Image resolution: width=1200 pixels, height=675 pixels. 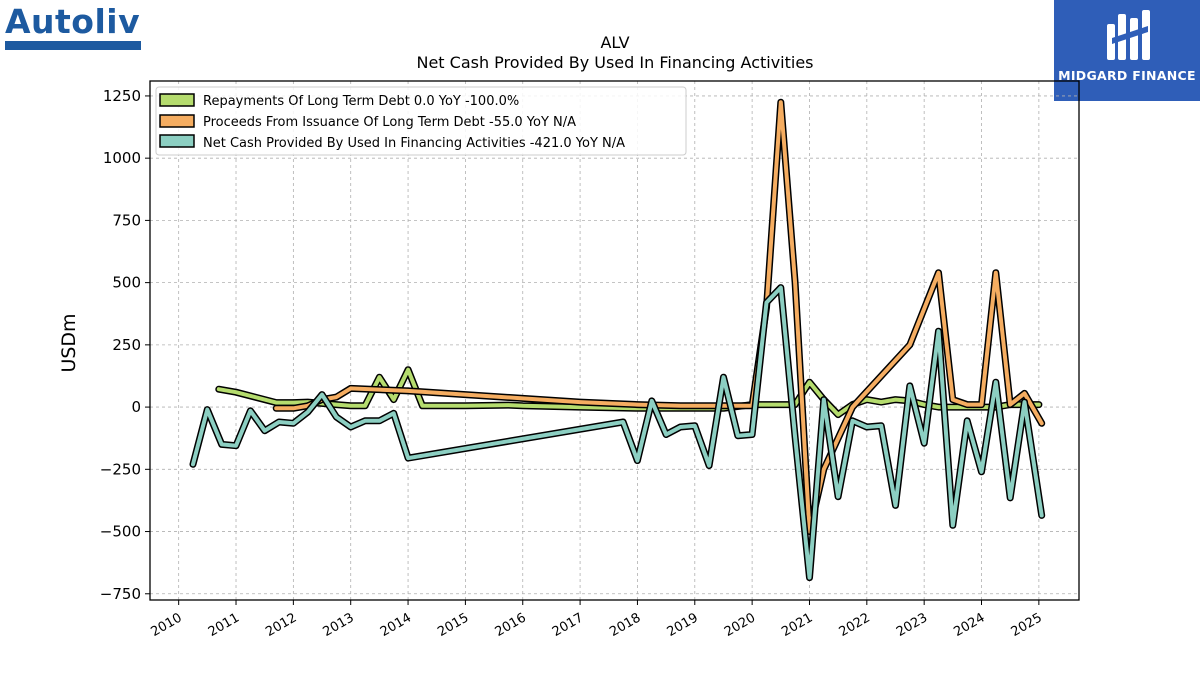 What do you see at coordinates (177, 100) in the screenshot?
I see `legend-swatch-repayments` at bounding box center [177, 100].